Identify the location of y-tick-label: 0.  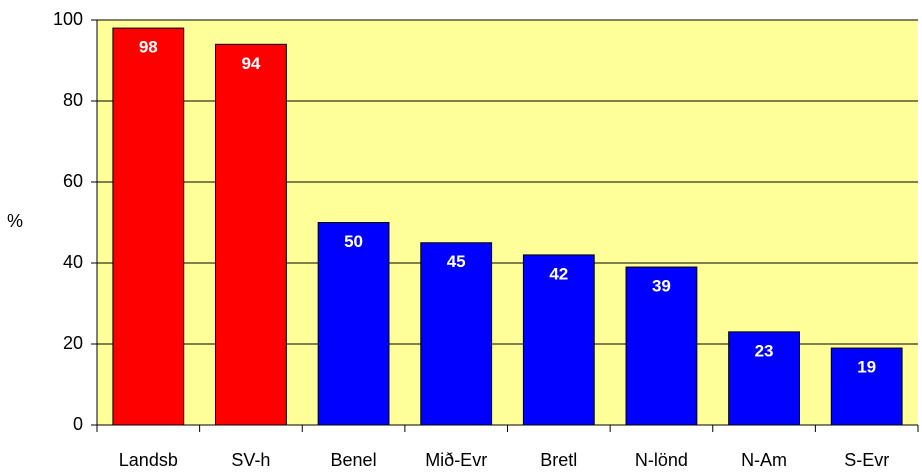
(78, 424).